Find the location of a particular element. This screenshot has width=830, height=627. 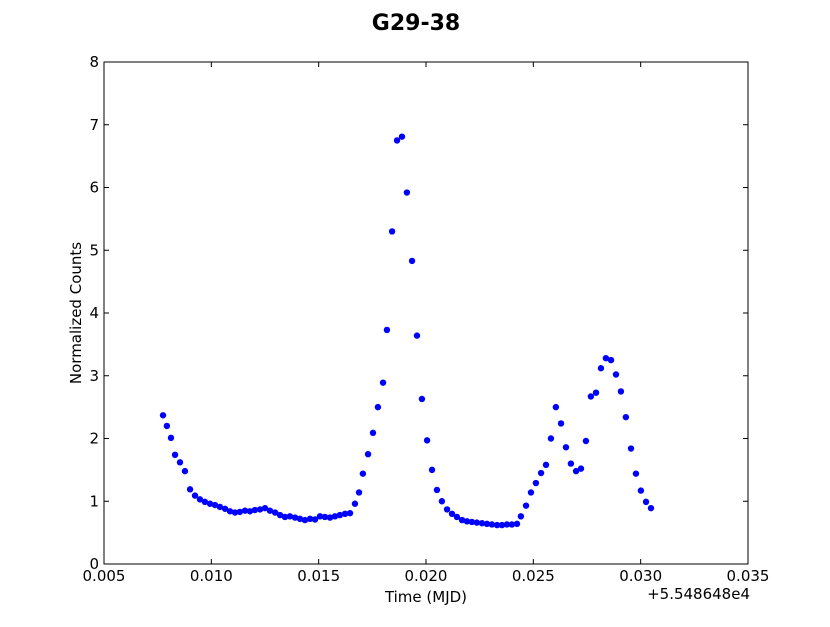

x-tick-label: 0.010 is located at coordinates (211, 576).